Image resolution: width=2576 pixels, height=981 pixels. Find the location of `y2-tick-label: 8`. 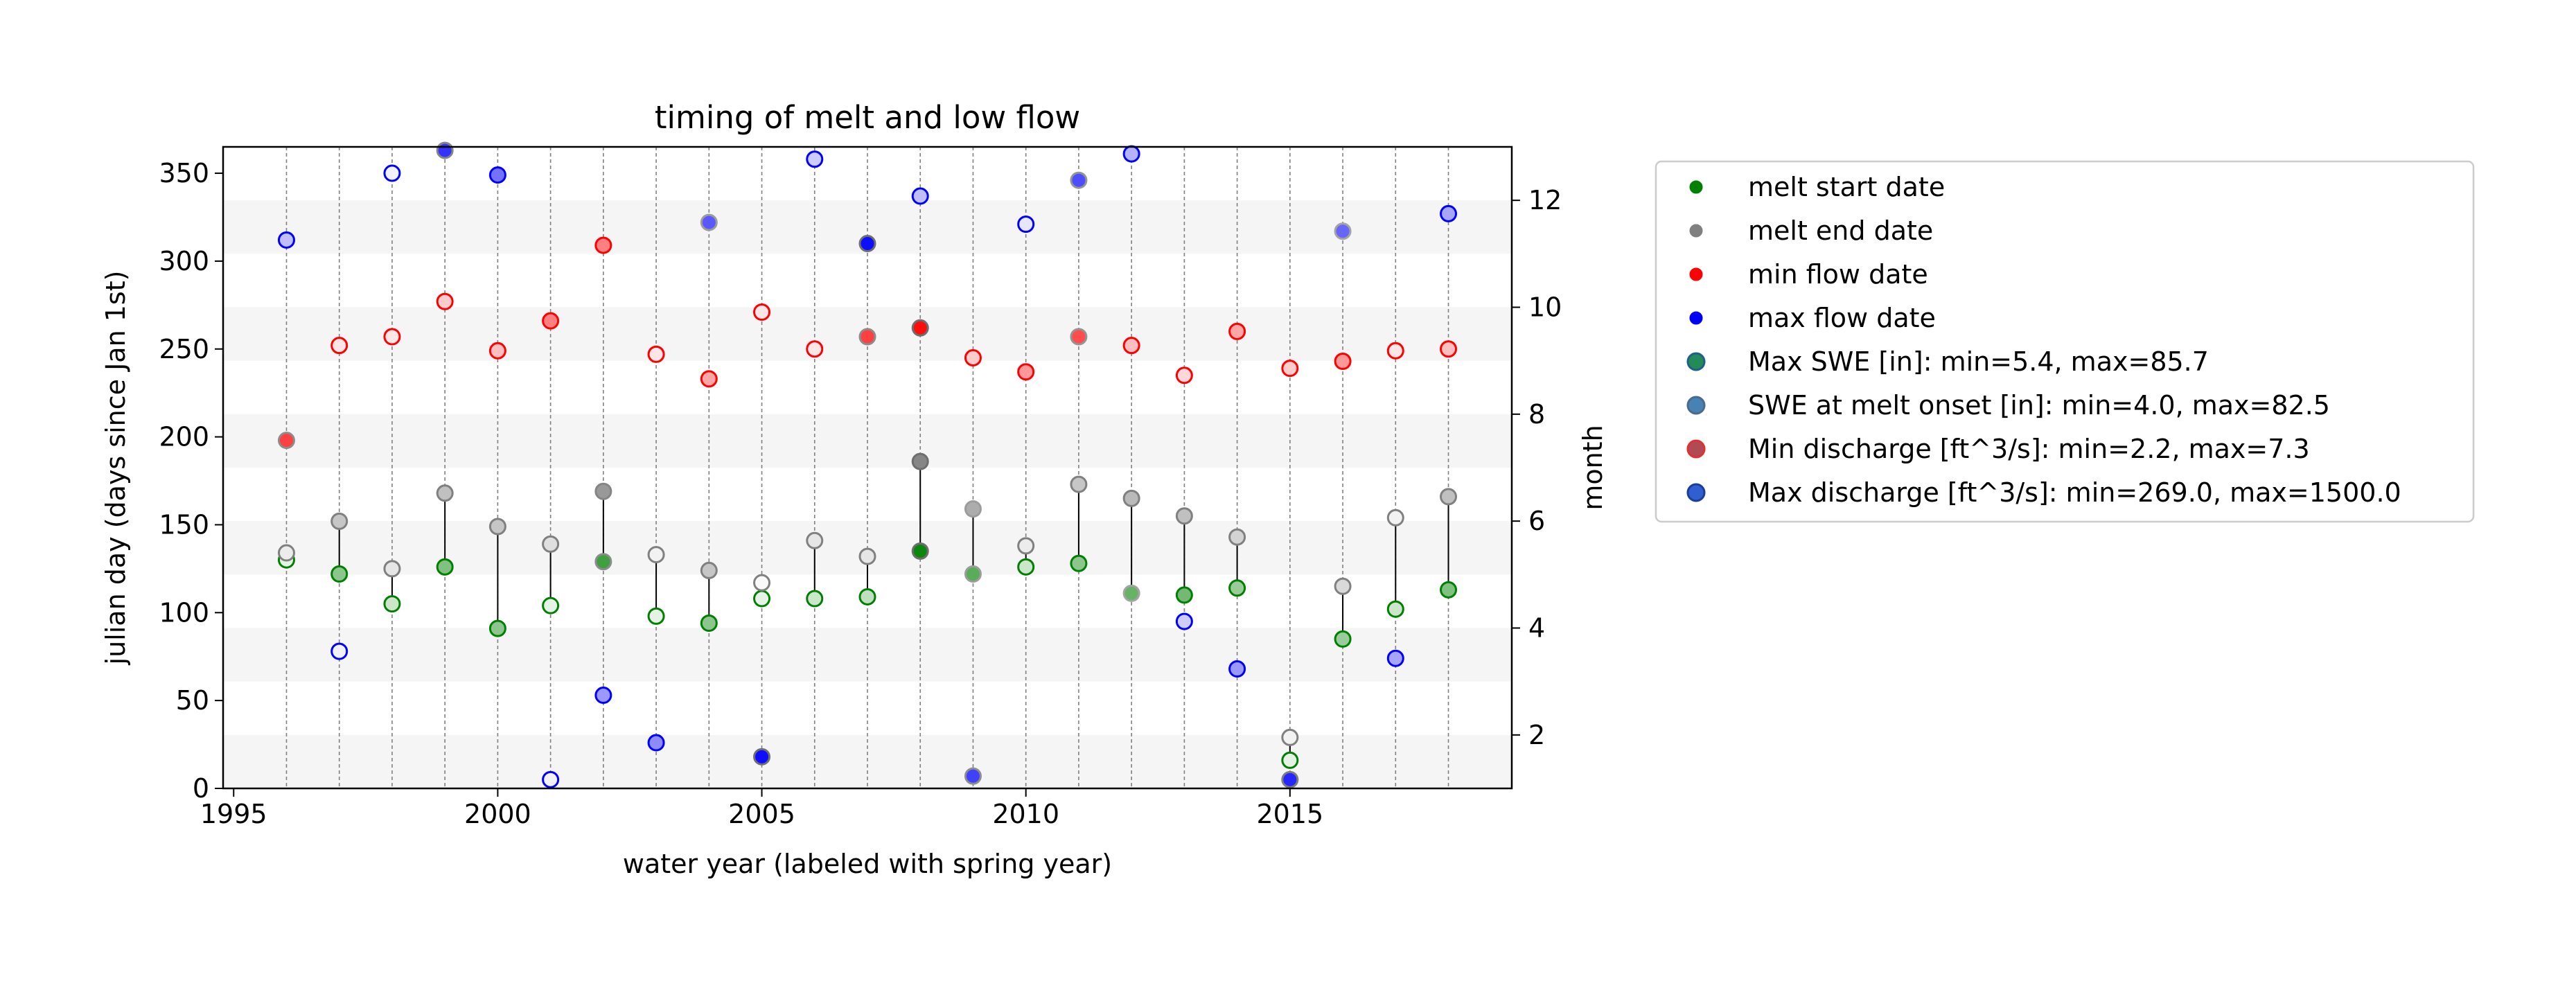

y2-tick-label: 8 is located at coordinates (1536, 414).